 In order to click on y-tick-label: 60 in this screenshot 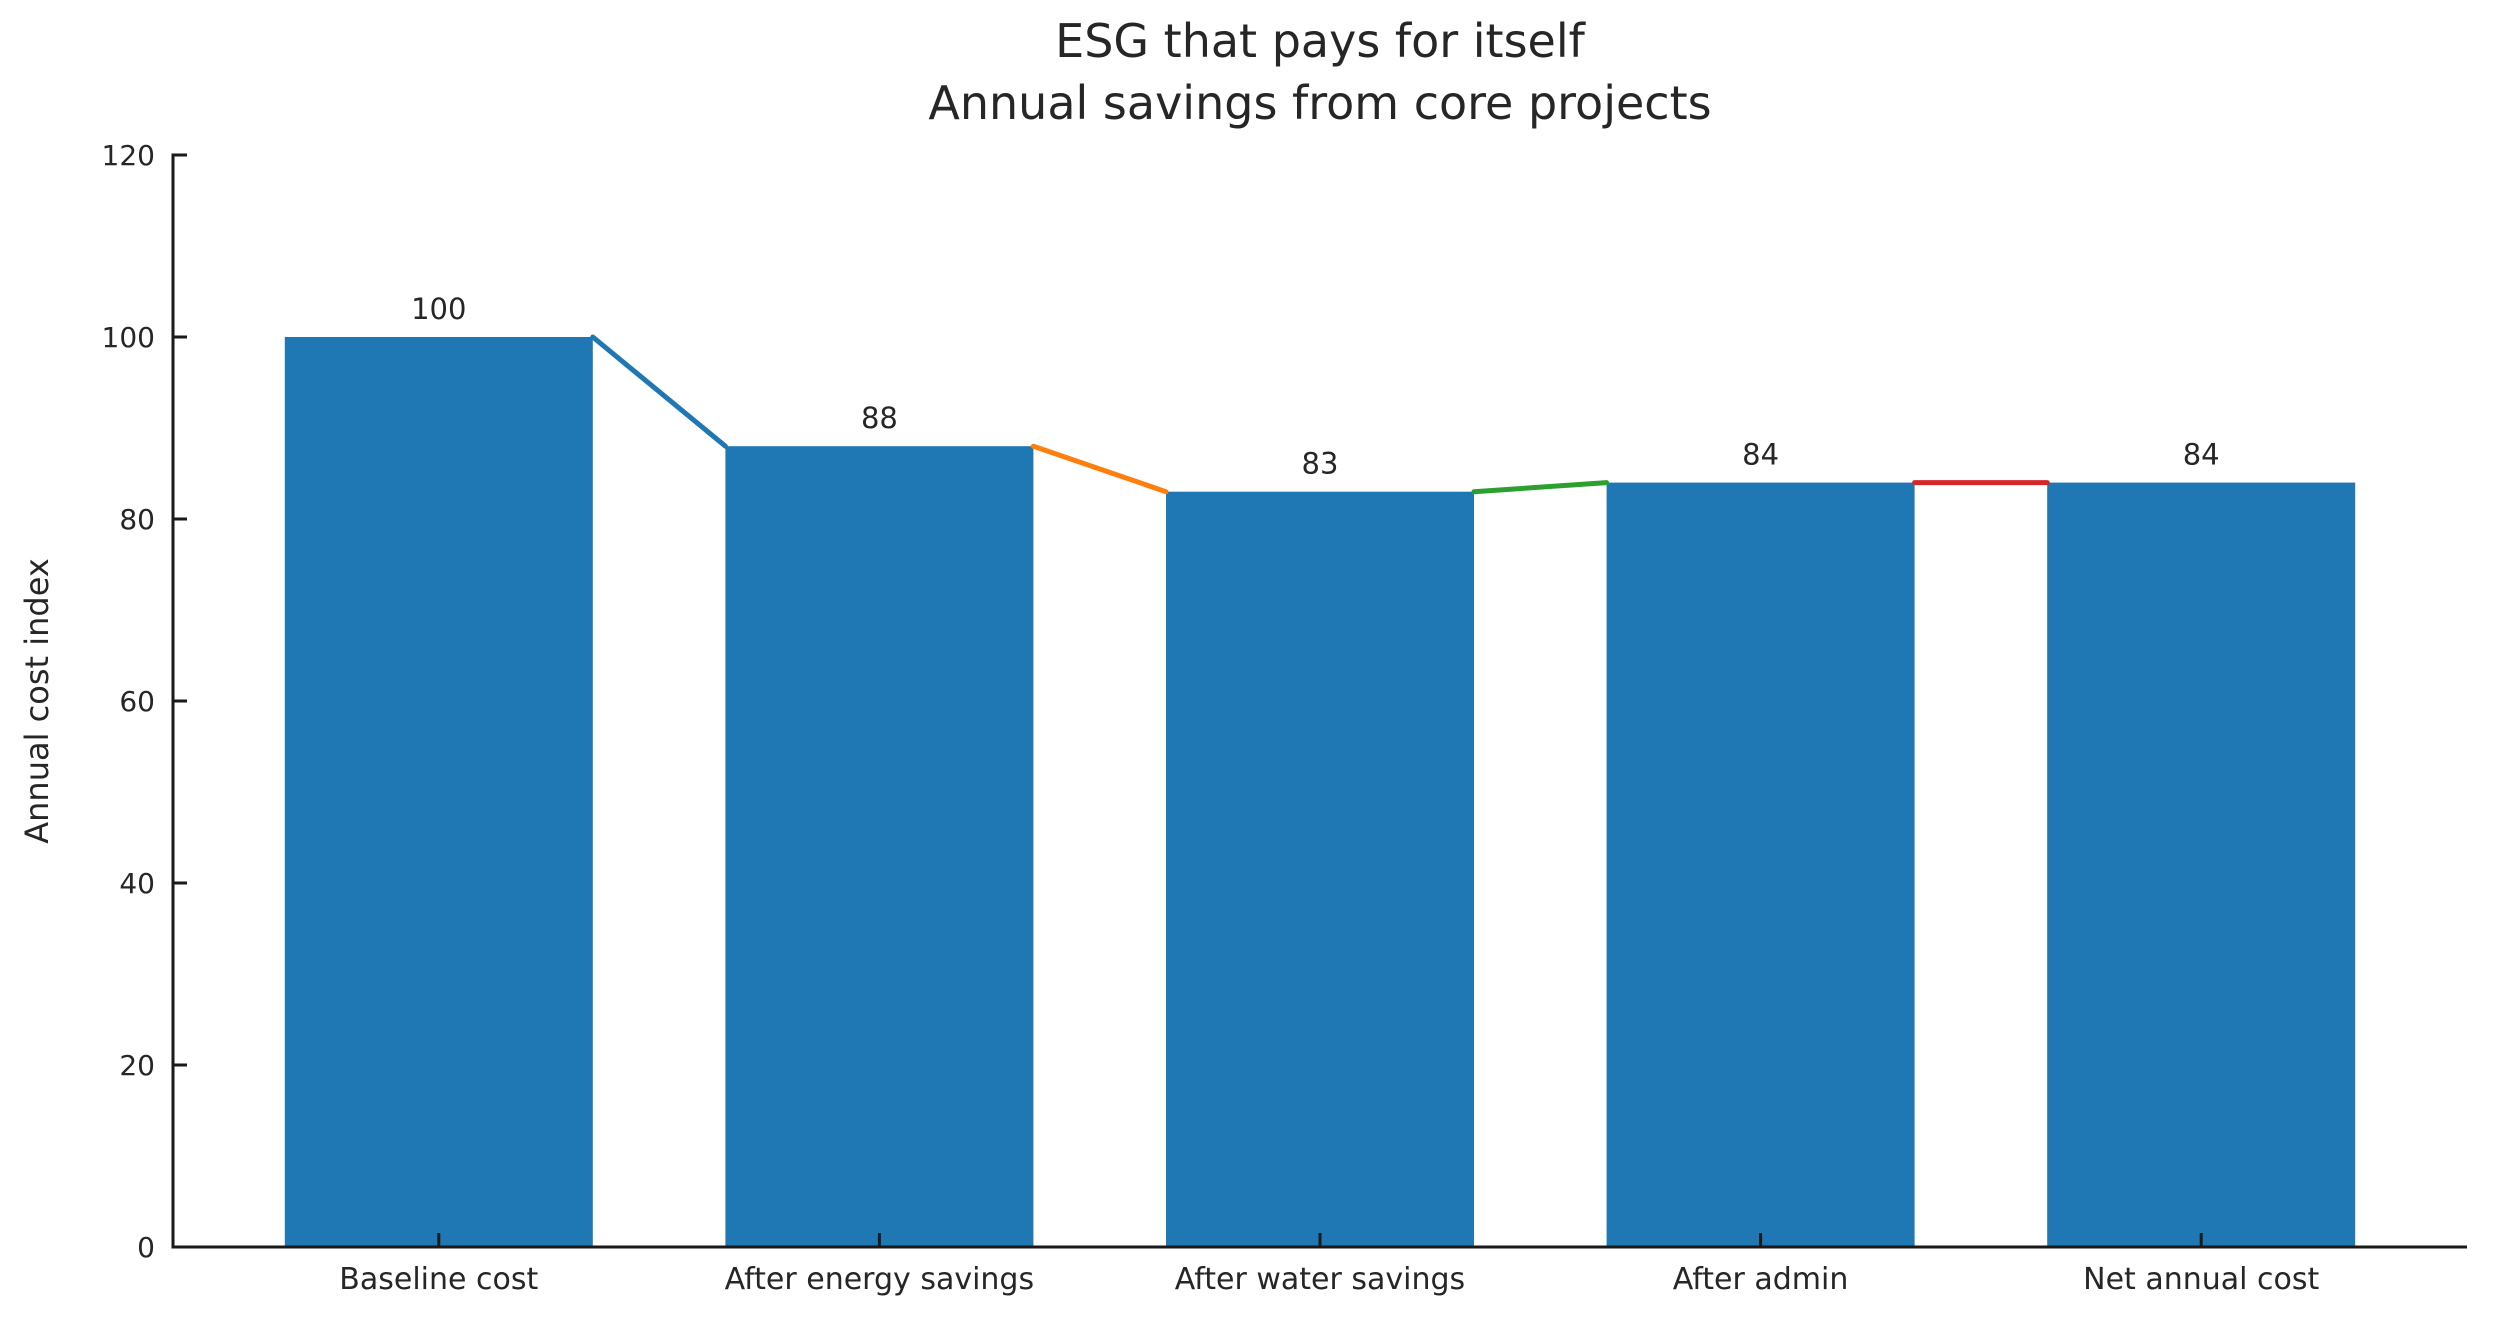, I will do `click(137, 701)`.